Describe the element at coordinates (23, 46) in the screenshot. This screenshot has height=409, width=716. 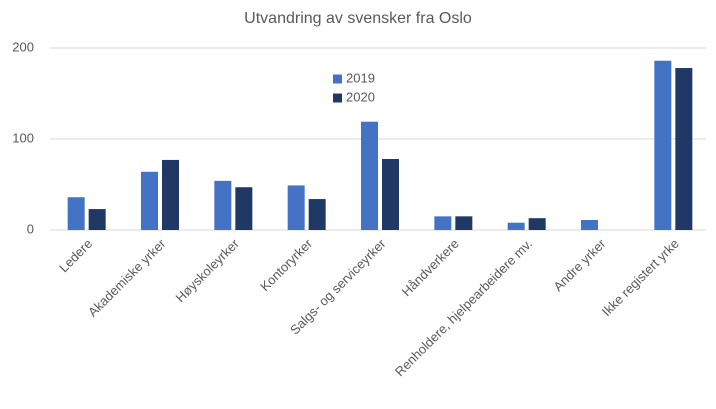
I see `y-tick-label: 200` at that location.